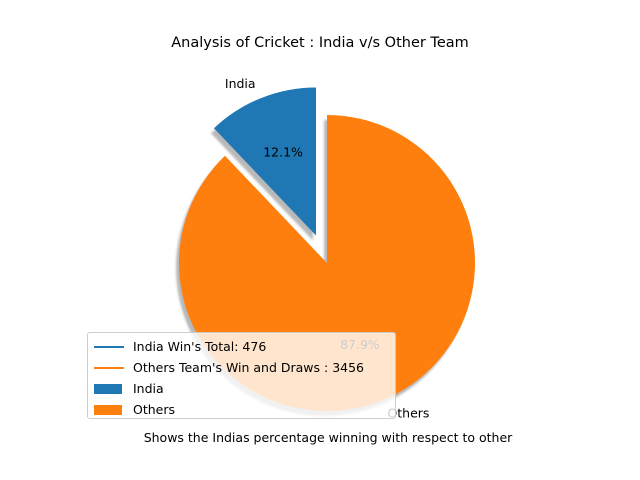 This screenshot has height=480, width=640. Describe the element at coordinates (148, 388) in the screenshot. I see `legend-label: India` at that location.